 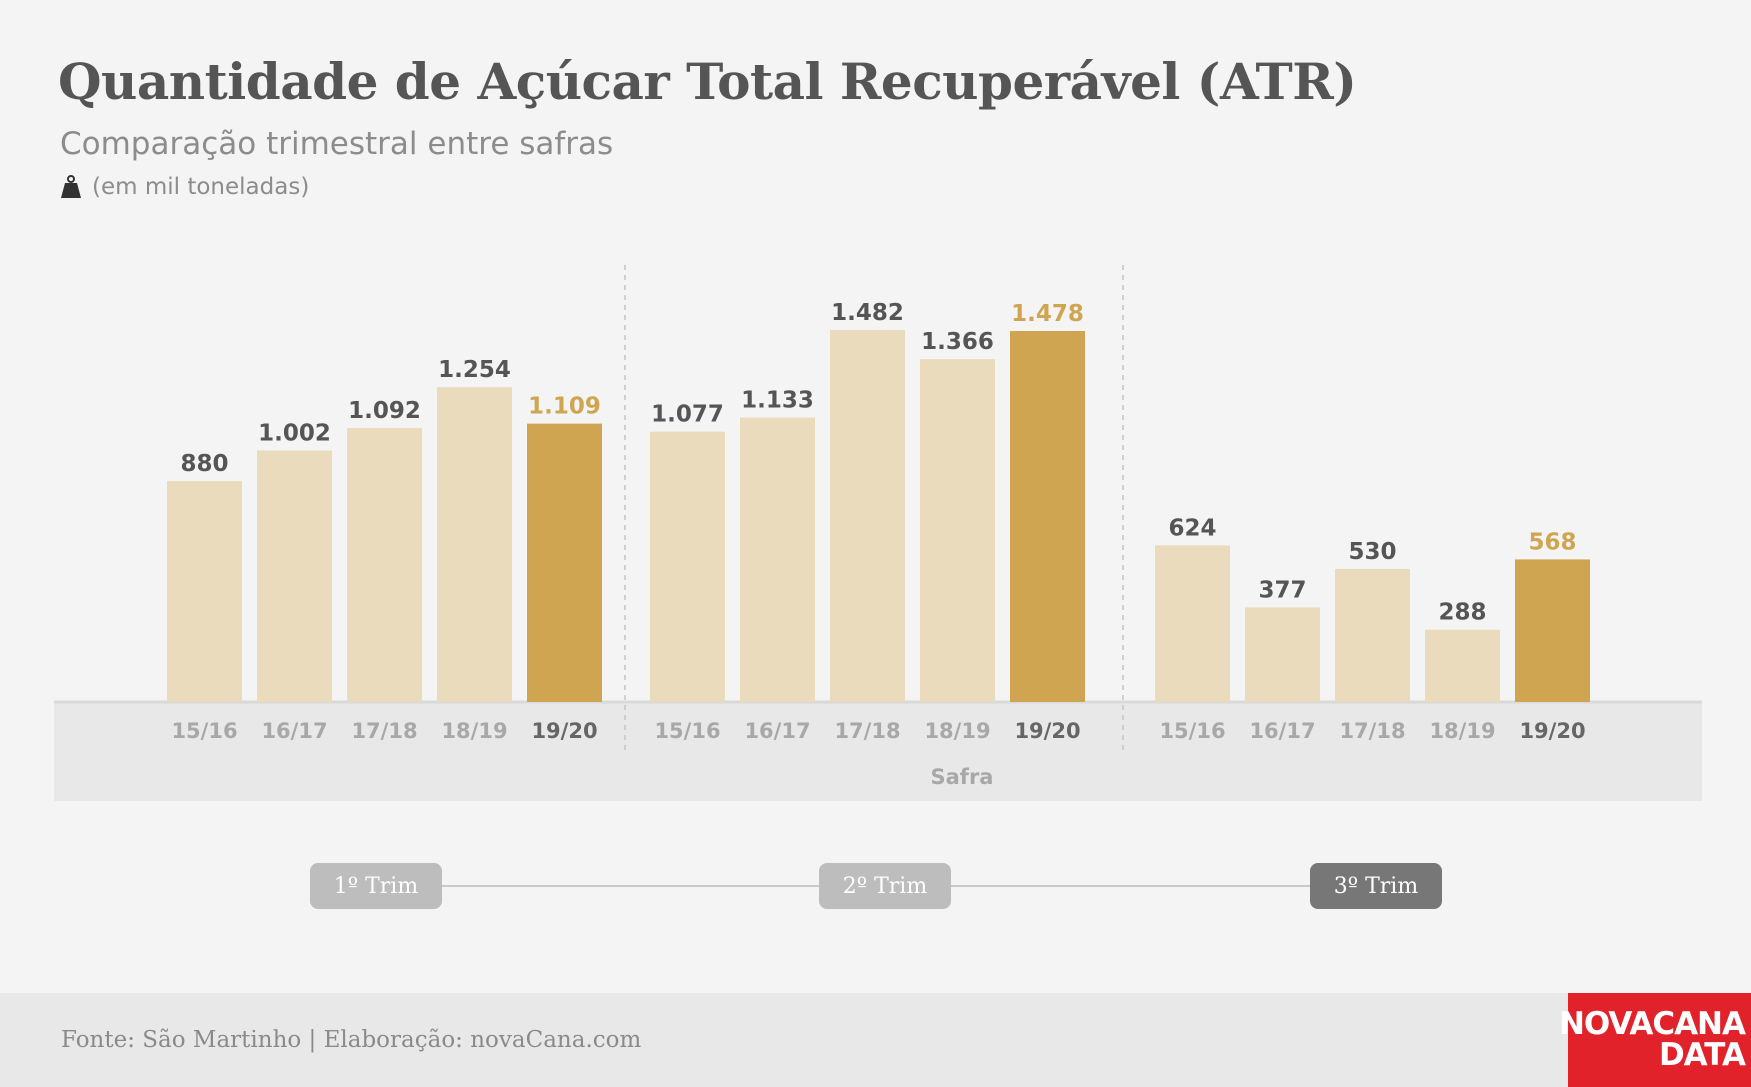 What do you see at coordinates (1372, 552) in the screenshot?
I see `bar-value-label: 530` at bounding box center [1372, 552].